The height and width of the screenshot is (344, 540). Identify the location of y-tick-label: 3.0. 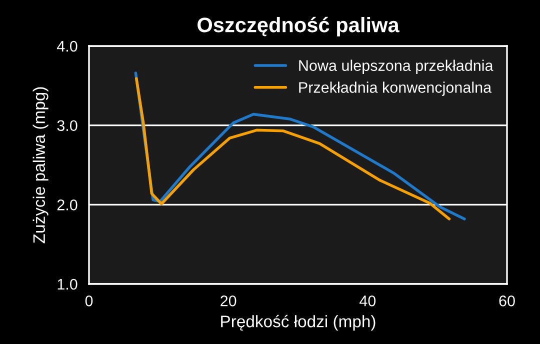
(67, 126).